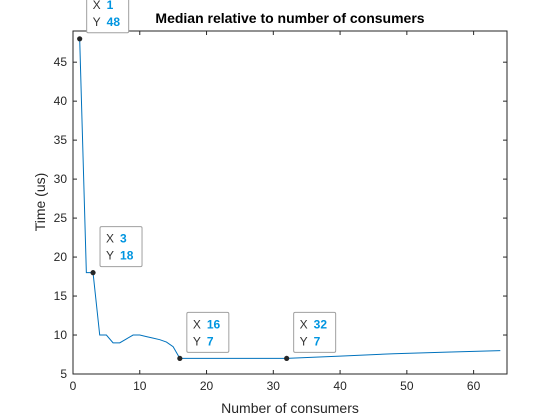 The height and width of the screenshot is (420, 560). What do you see at coordinates (340, 386) in the screenshot?
I see `x-tick-label: 40` at bounding box center [340, 386].